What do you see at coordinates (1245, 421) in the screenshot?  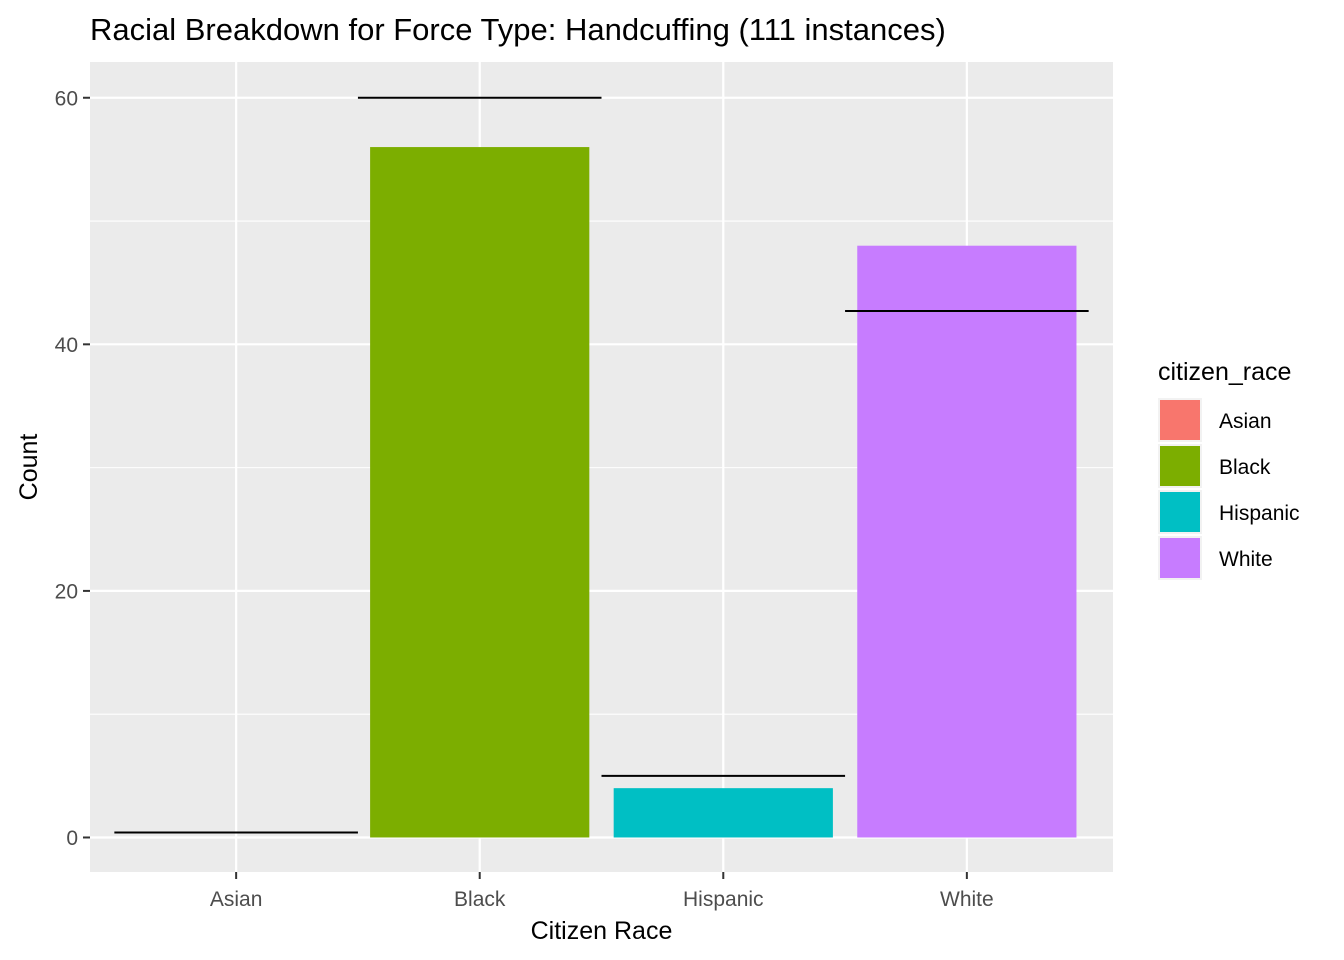 I see `legend-label: Asian` at bounding box center [1245, 421].